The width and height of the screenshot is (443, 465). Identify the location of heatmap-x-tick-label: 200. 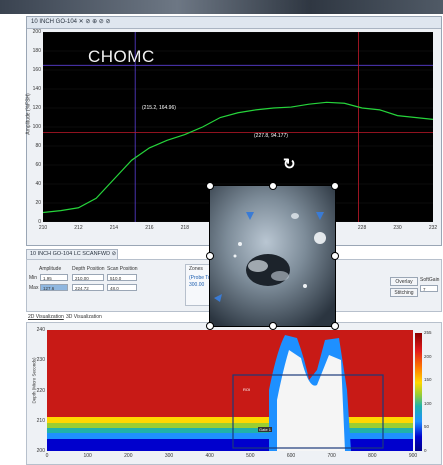
(128, 456).